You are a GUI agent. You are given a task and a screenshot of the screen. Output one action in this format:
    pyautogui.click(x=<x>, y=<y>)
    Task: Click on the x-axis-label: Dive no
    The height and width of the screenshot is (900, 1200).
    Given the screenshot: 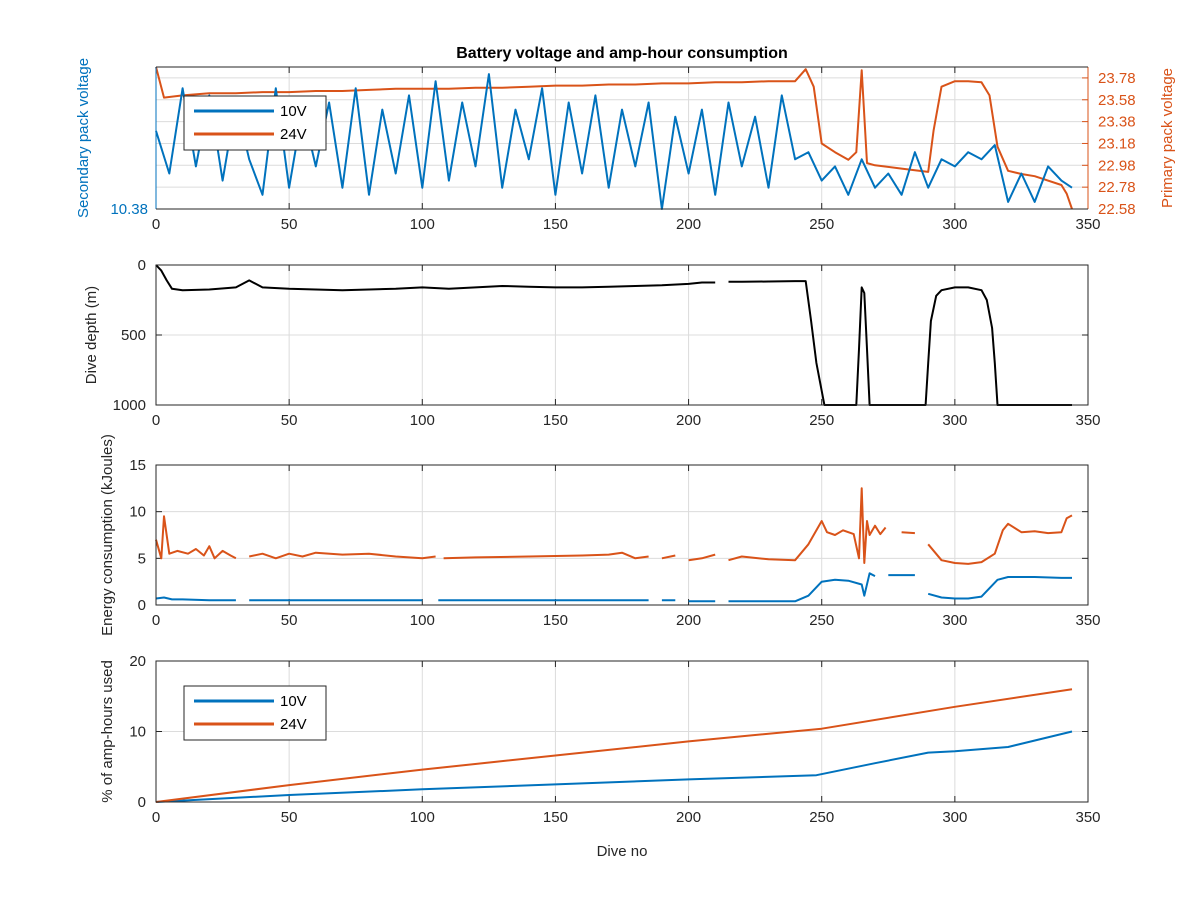 What is the action you would take?
    pyautogui.click(x=622, y=851)
    